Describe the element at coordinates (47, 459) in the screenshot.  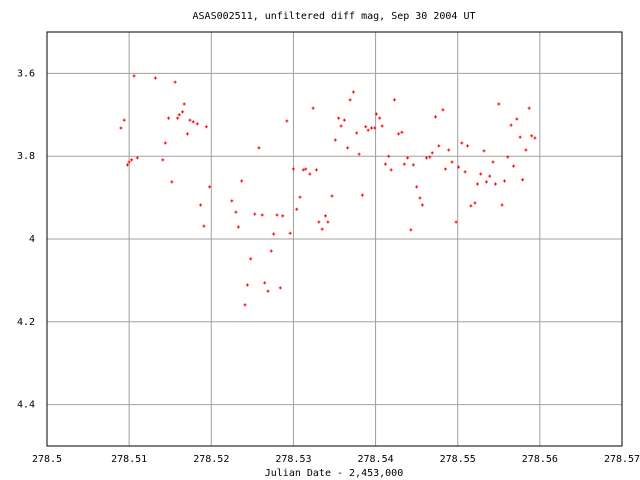
I see `x-tick-label: 278.5` at that location.